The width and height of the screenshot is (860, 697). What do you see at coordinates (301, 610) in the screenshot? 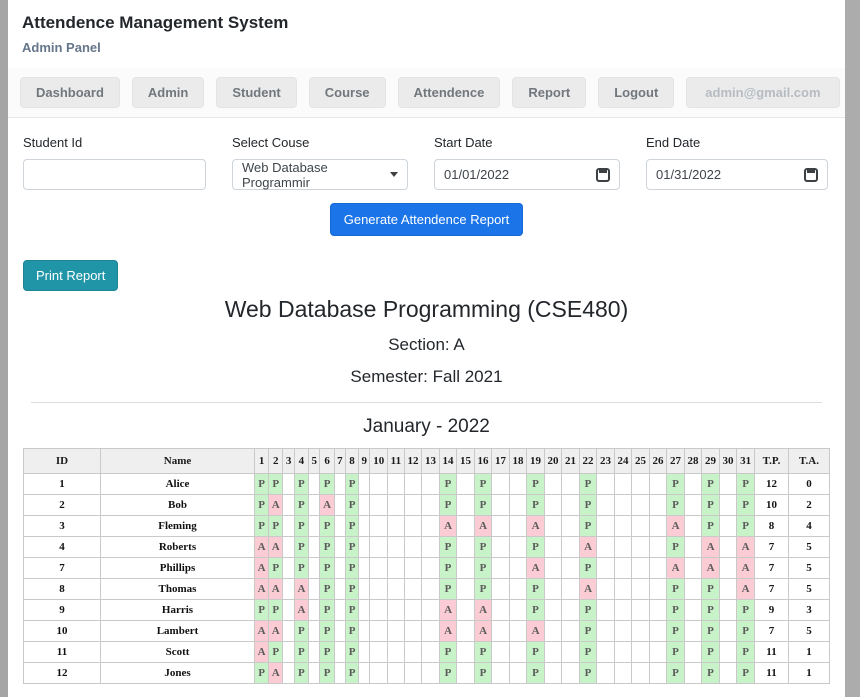
I see `attendance-cell-day-4: A` at bounding box center [301, 610].